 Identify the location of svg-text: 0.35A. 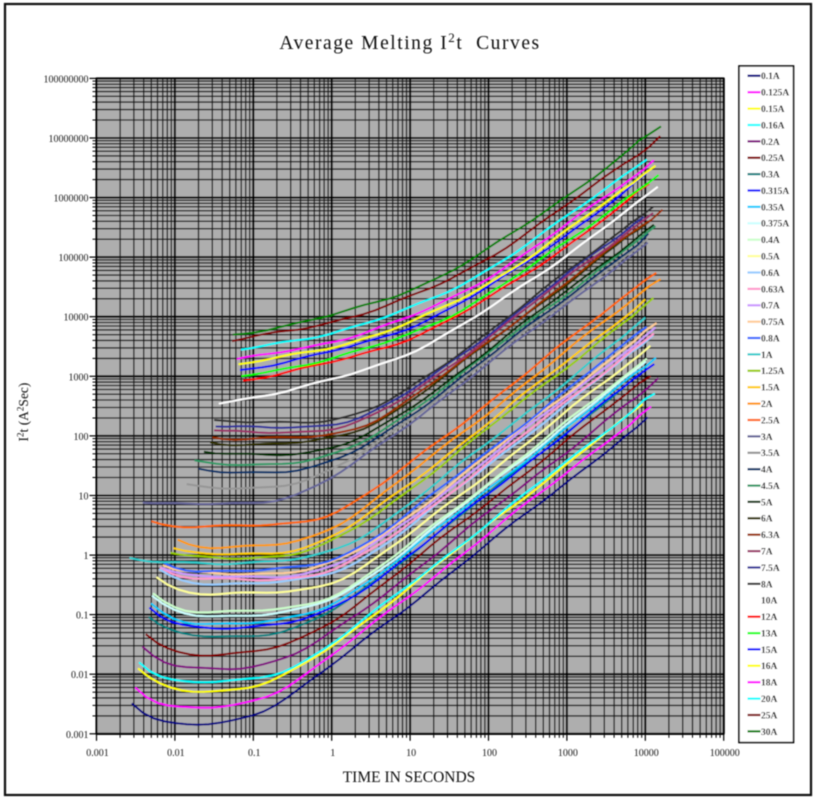
(773, 208).